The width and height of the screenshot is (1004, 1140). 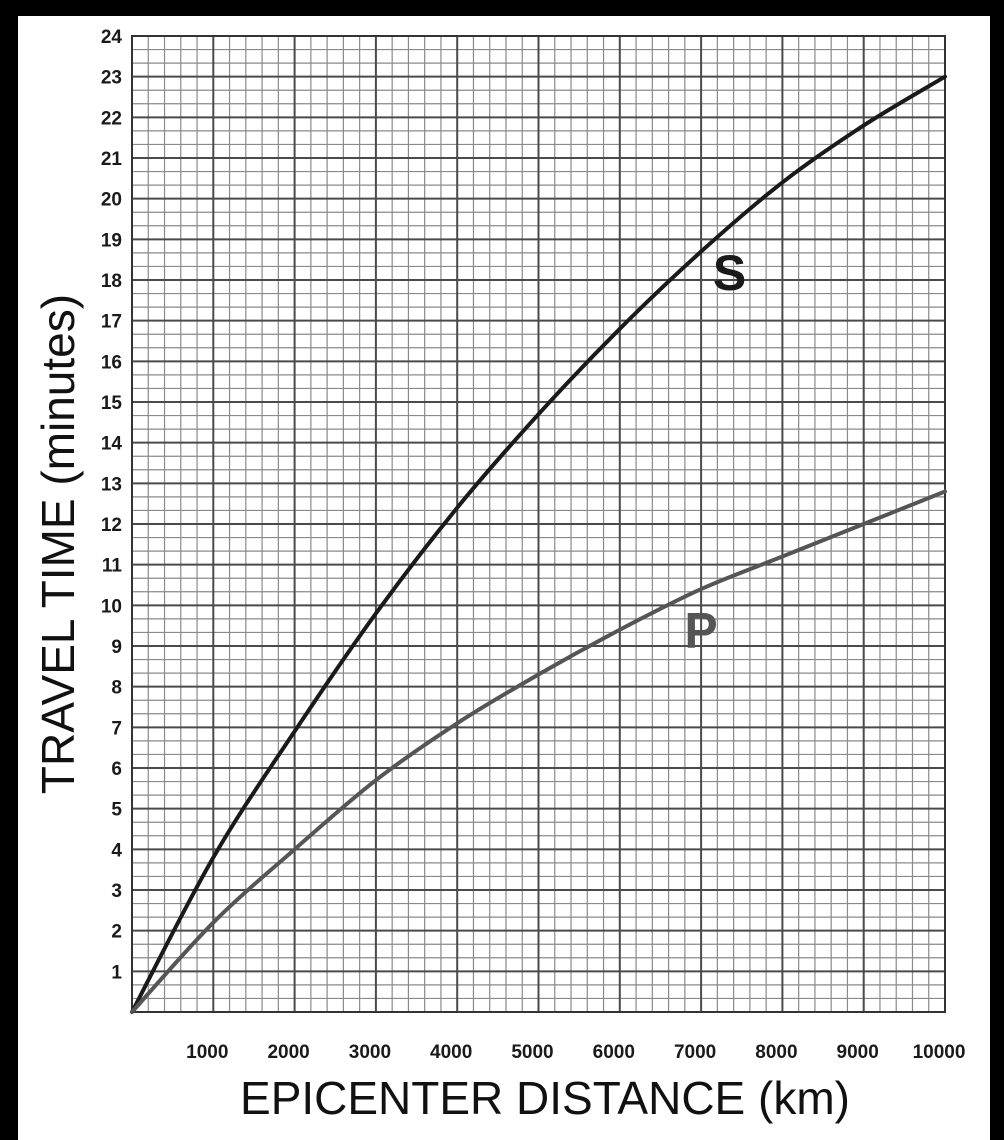 I want to click on y-tick-label: 7, so click(x=116, y=728).